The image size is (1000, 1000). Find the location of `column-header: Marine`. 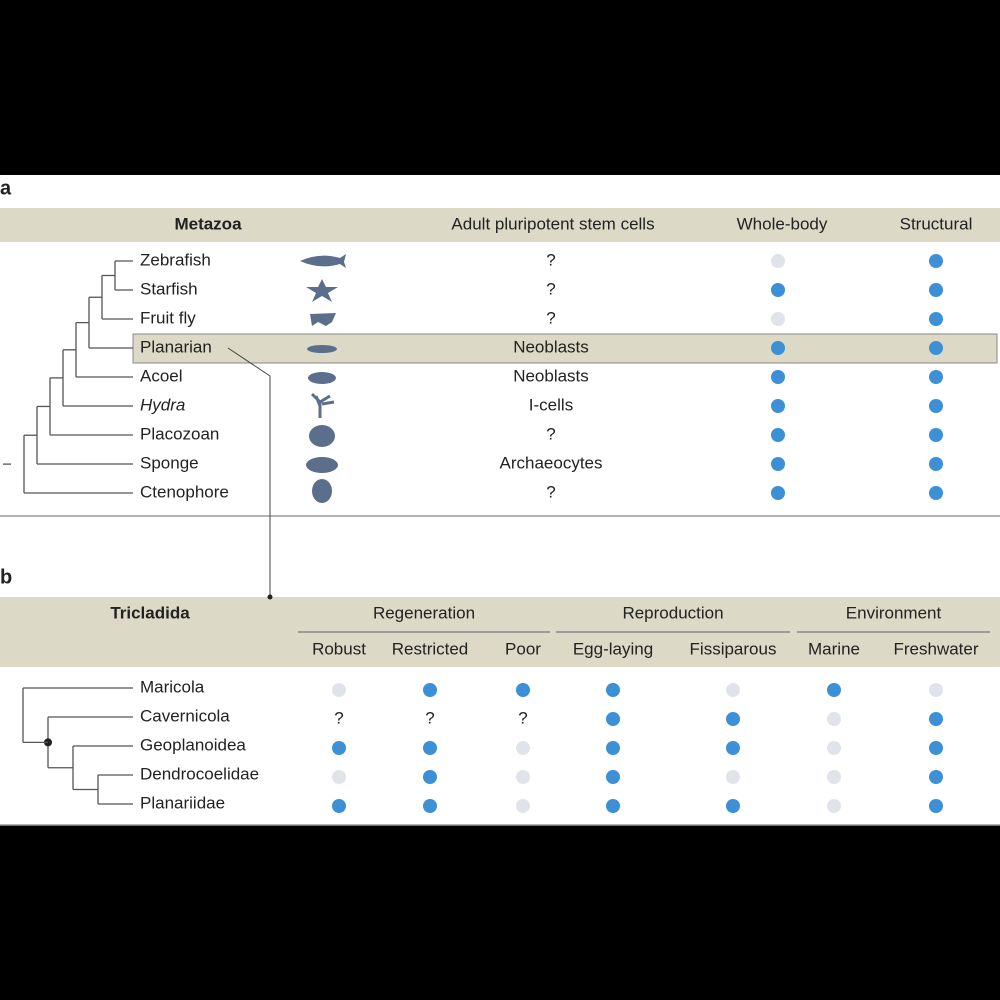

column-header: Marine is located at coordinates (834, 648).